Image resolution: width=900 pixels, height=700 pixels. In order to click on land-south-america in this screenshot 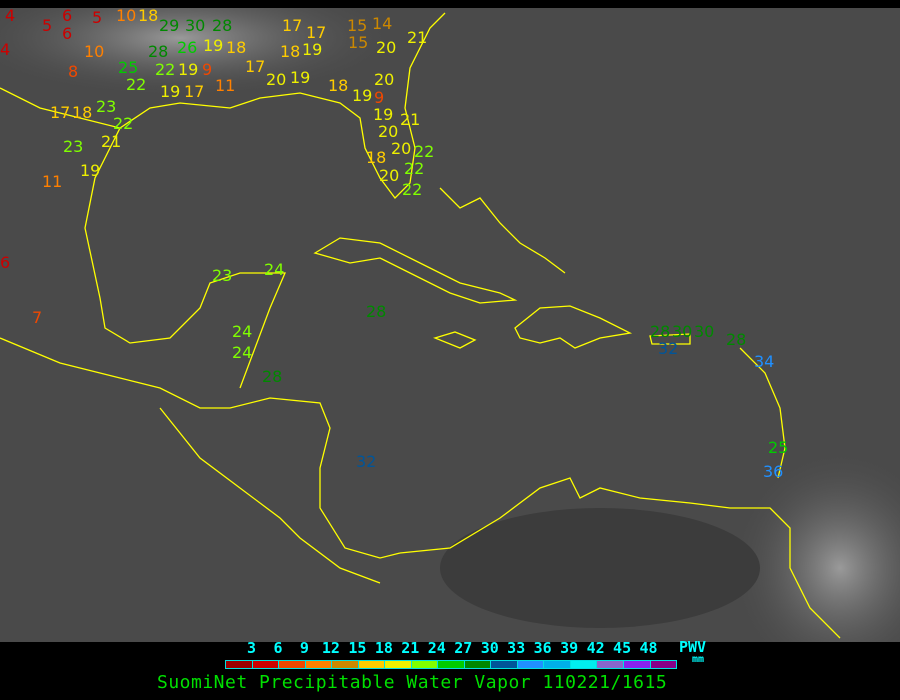, I will do `click(600, 568)`.